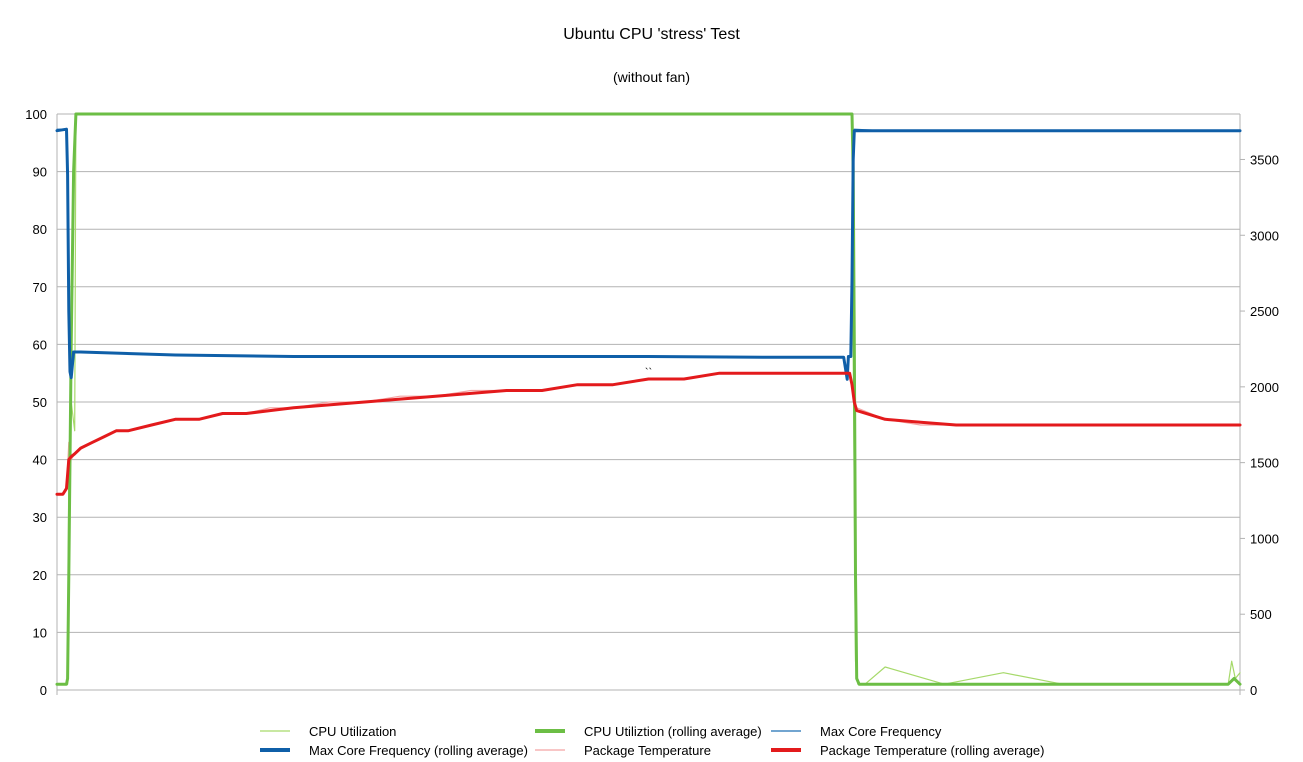  Describe the element at coordinates (1264, 159) in the screenshot. I see `y-right-tick-label: 3500` at that location.